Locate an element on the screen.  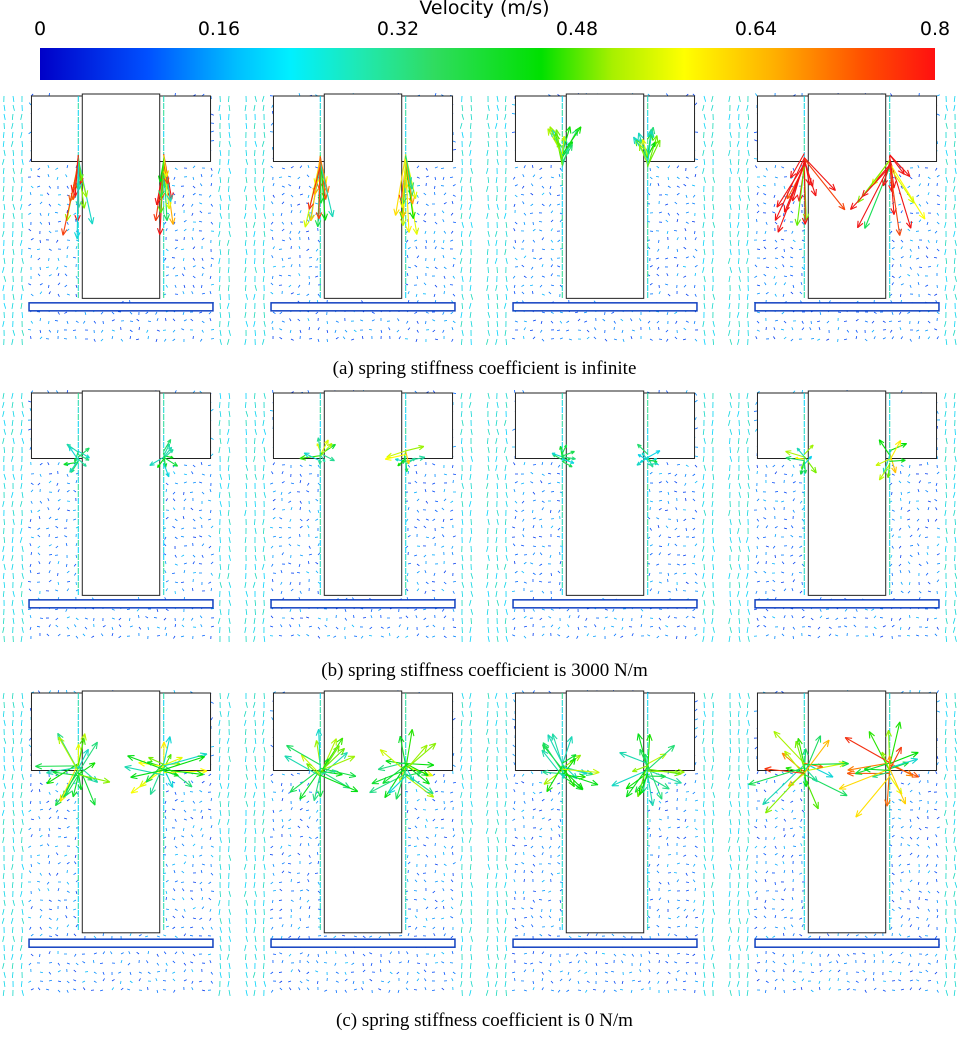
colorbar-tick-1: 0.16 is located at coordinates (219, 29).